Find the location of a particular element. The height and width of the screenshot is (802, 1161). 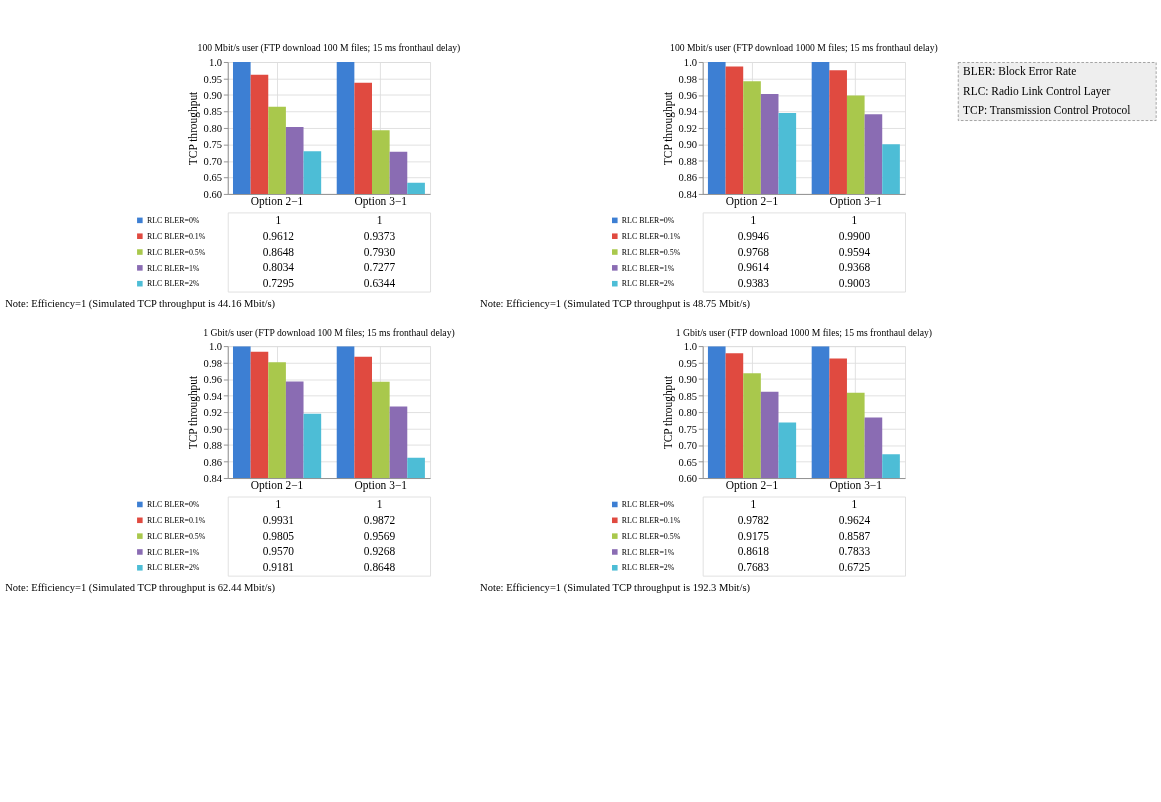

data-label: 0.8587 is located at coordinates (854, 535).